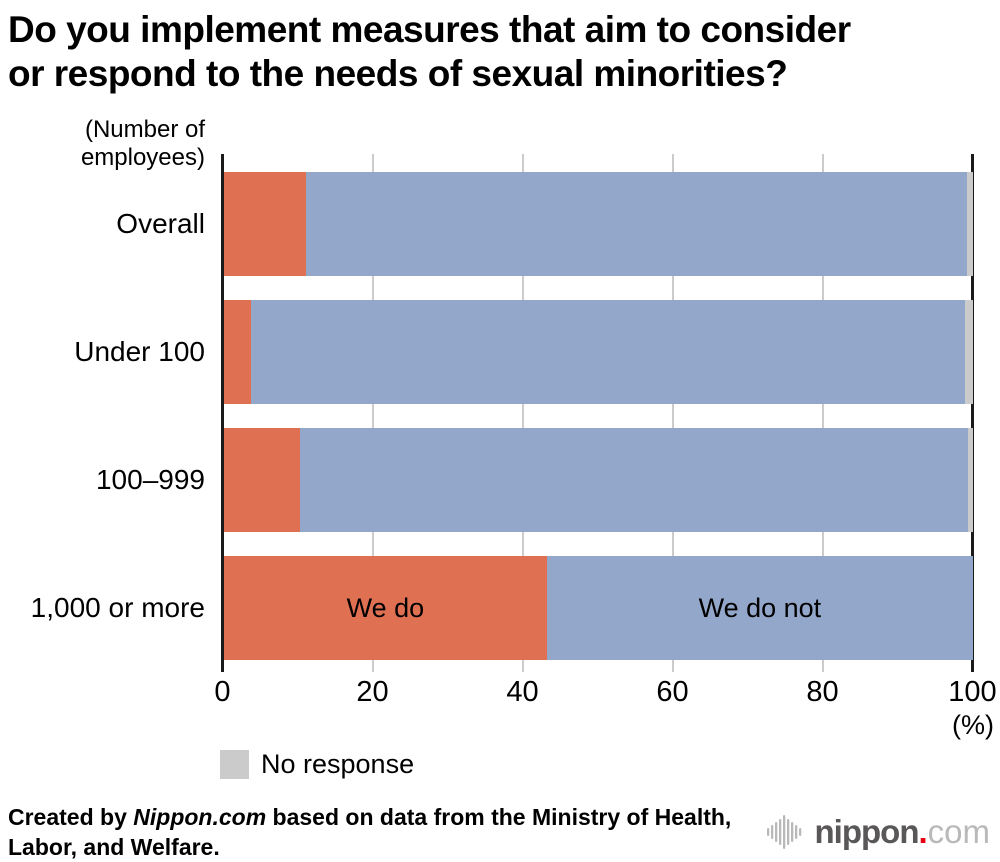 The image size is (1000, 862). Describe the element at coordinates (71, 817) in the screenshot. I see `credit-prefix: Created by` at that location.